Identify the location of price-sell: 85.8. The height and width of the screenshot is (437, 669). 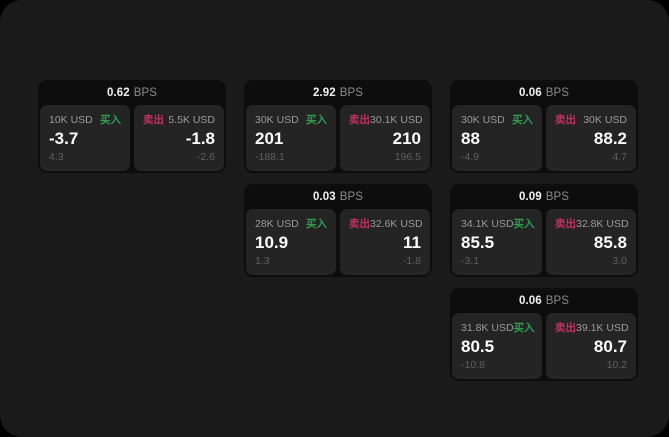
(610, 242).